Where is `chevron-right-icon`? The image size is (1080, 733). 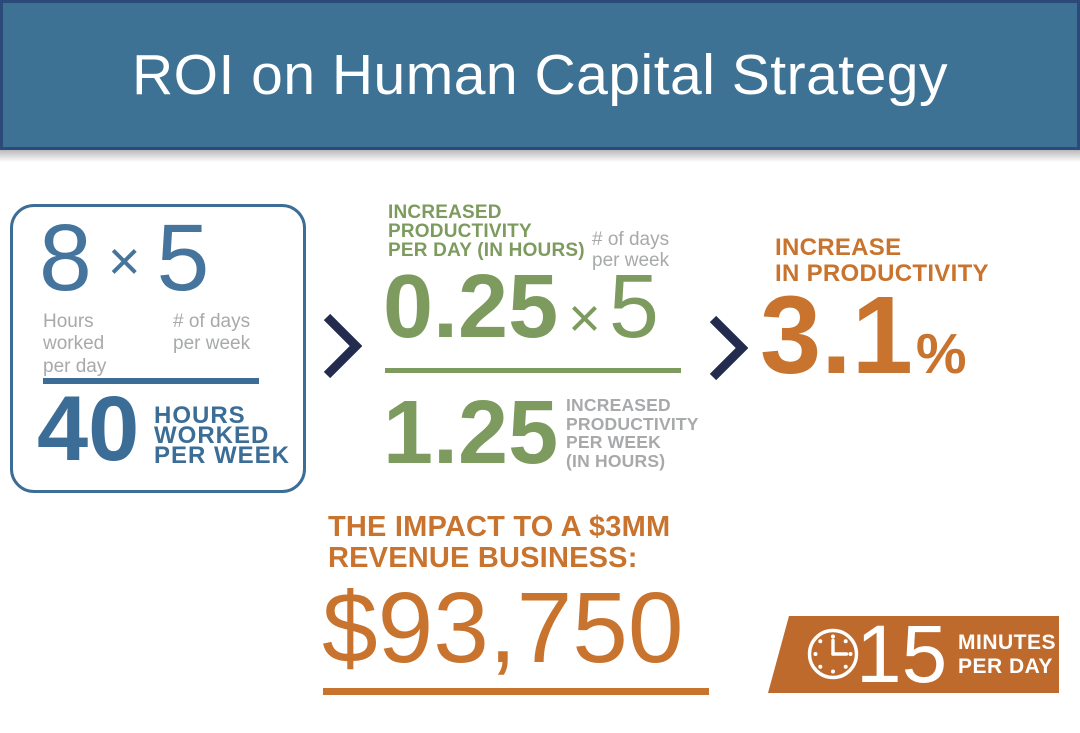 chevron-right-icon is located at coordinates (342, 346).